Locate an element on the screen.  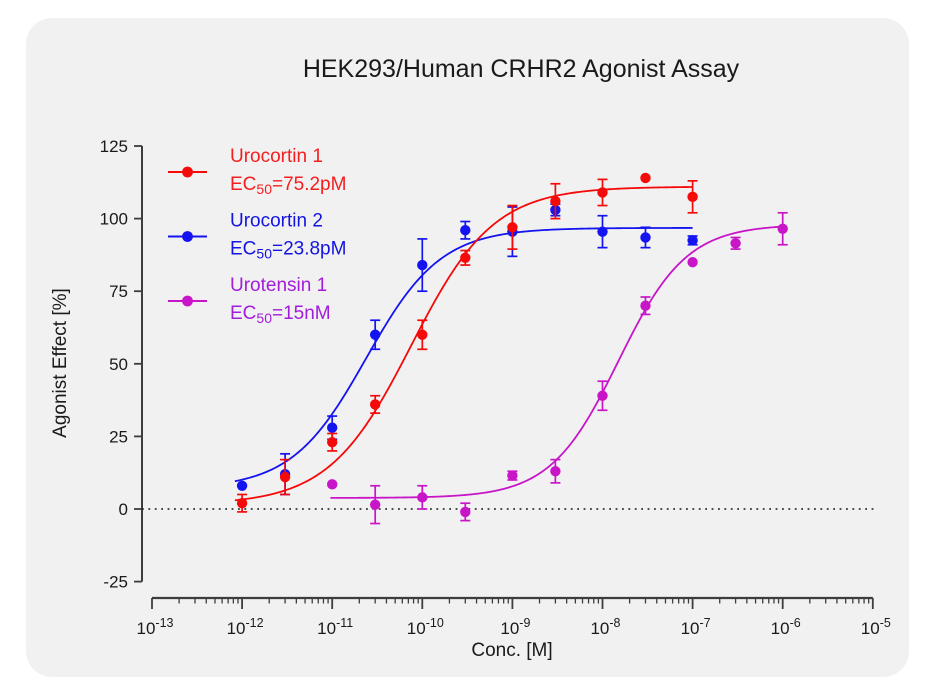
y-tick-label: 75 is located at coordinates (118, 291).